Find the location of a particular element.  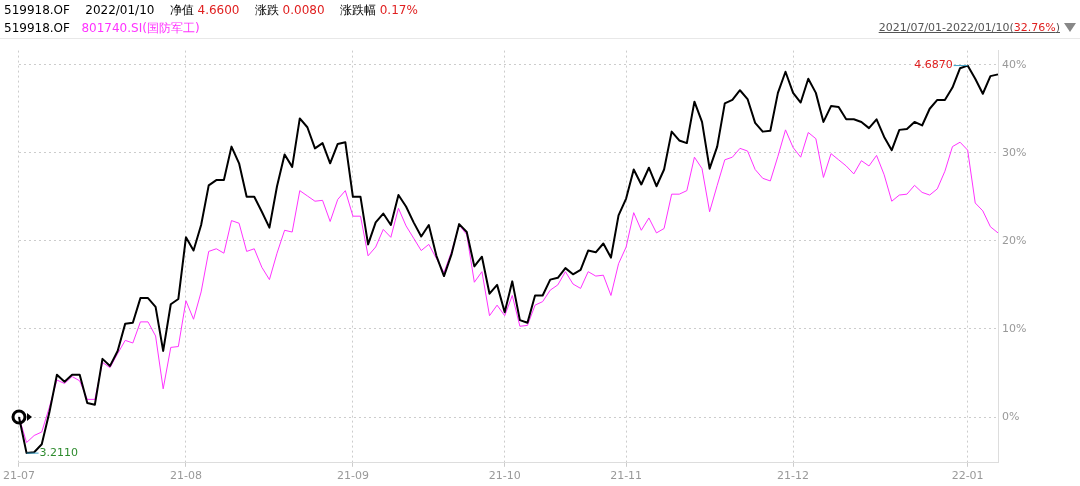

x-tick-label: 21-08 is located at coordinates (185, 476).